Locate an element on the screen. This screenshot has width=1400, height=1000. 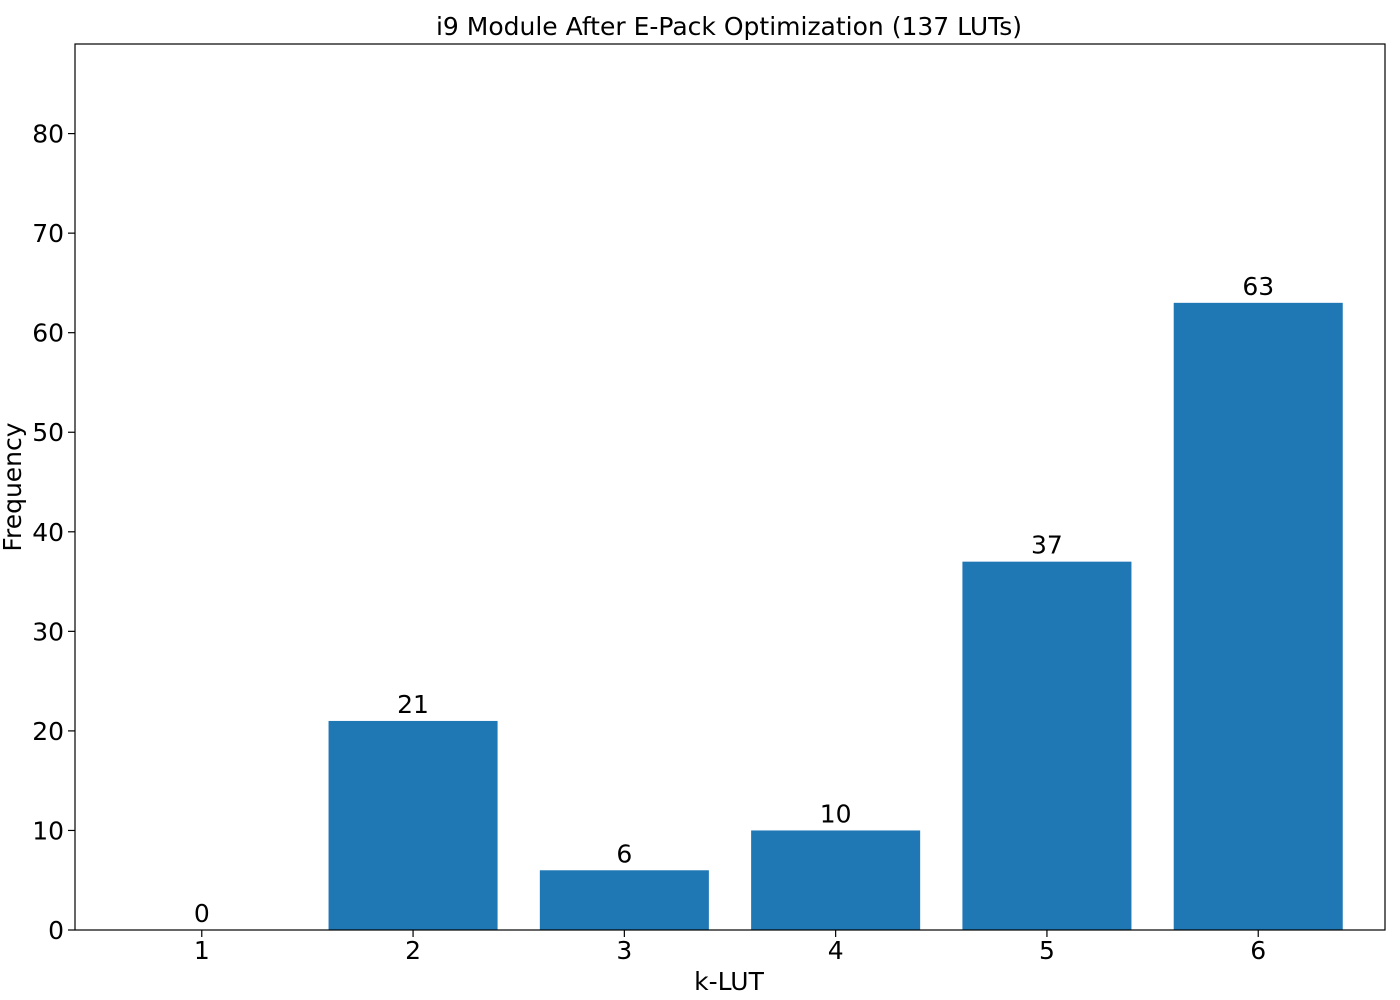
y-tick-label-10: 10 is located at coordinates (48, 830).